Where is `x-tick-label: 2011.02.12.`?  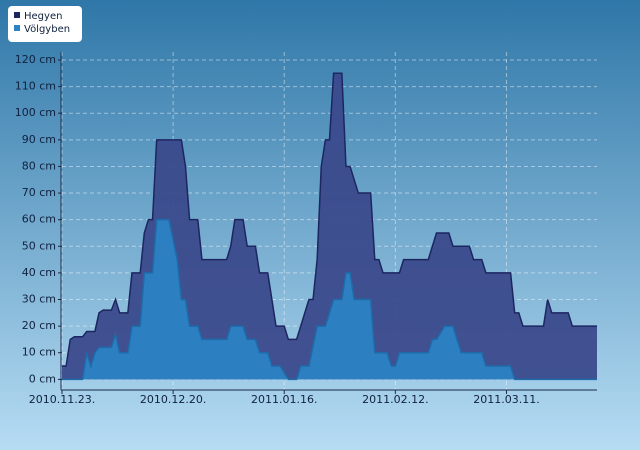
x-tick-label: 2011.02.12. is located at coordinates (395, 399).